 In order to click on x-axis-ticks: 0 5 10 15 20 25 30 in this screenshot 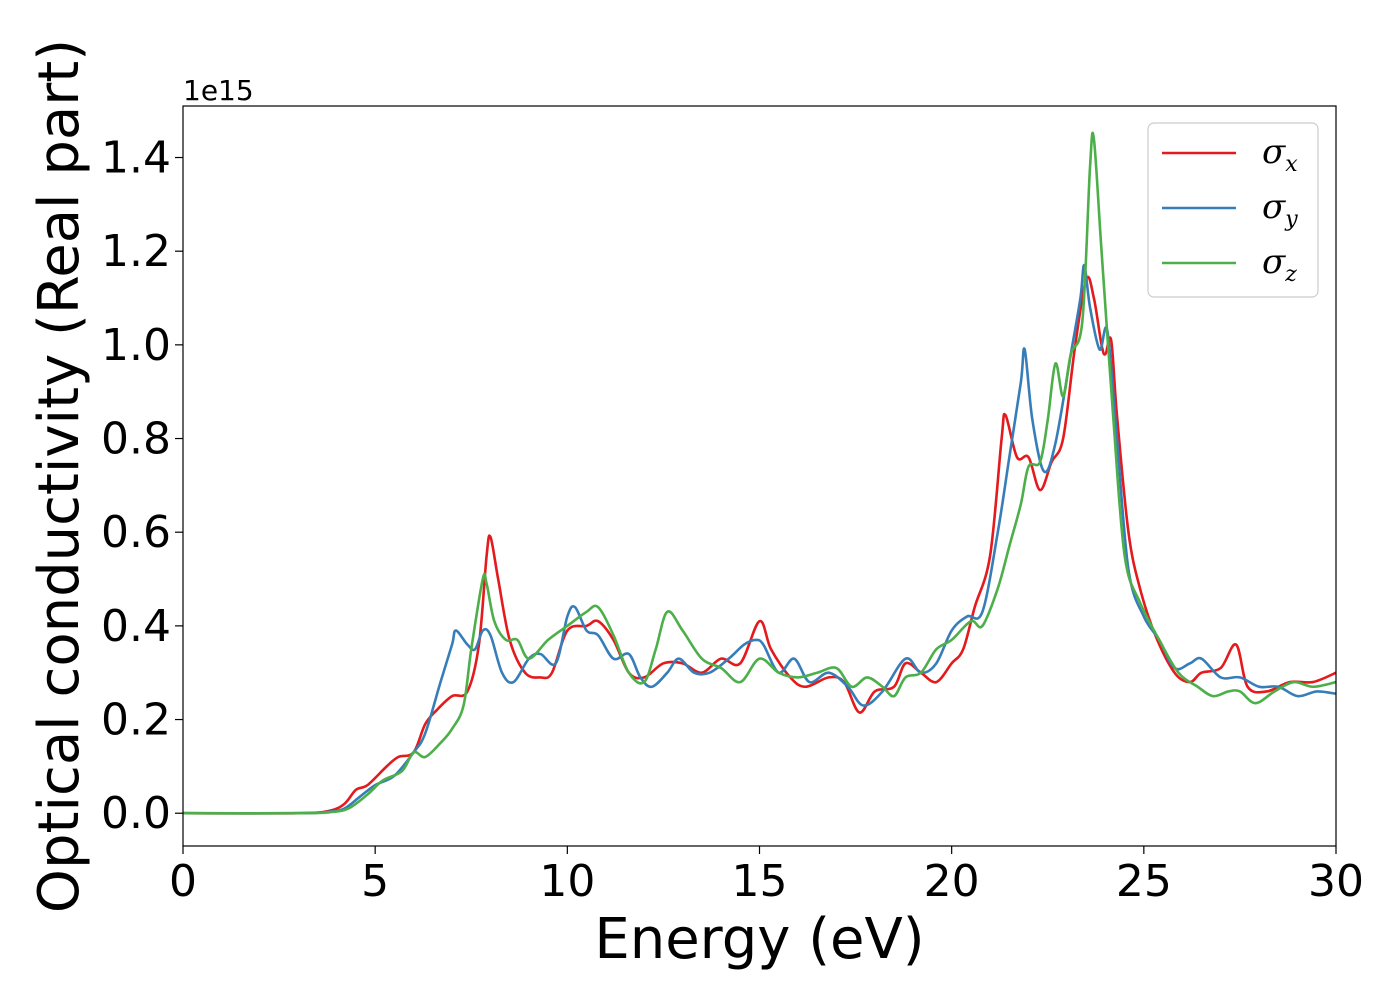, I will do `click(766, 876)`.